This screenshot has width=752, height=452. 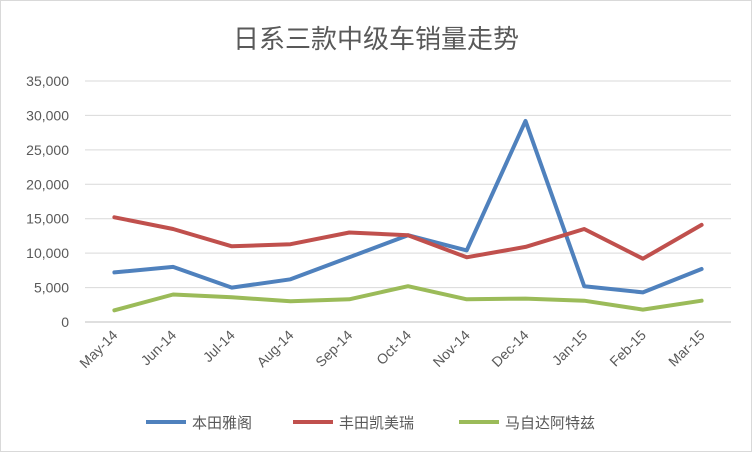 I want to click on x-tick-label: Sep-14, so click(x=333, y=348).